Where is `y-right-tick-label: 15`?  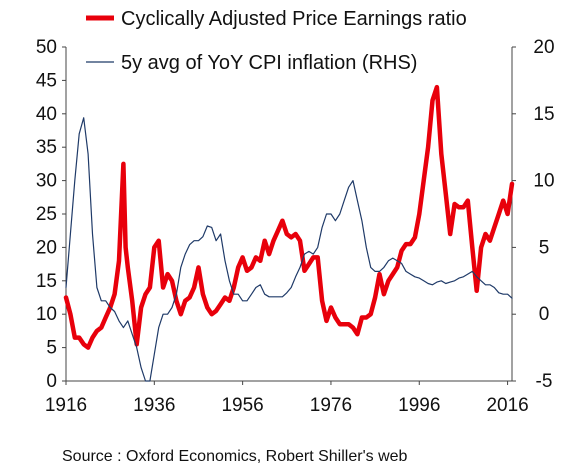
y-right-tick-label: 15 is located at coordinates (543, 114).